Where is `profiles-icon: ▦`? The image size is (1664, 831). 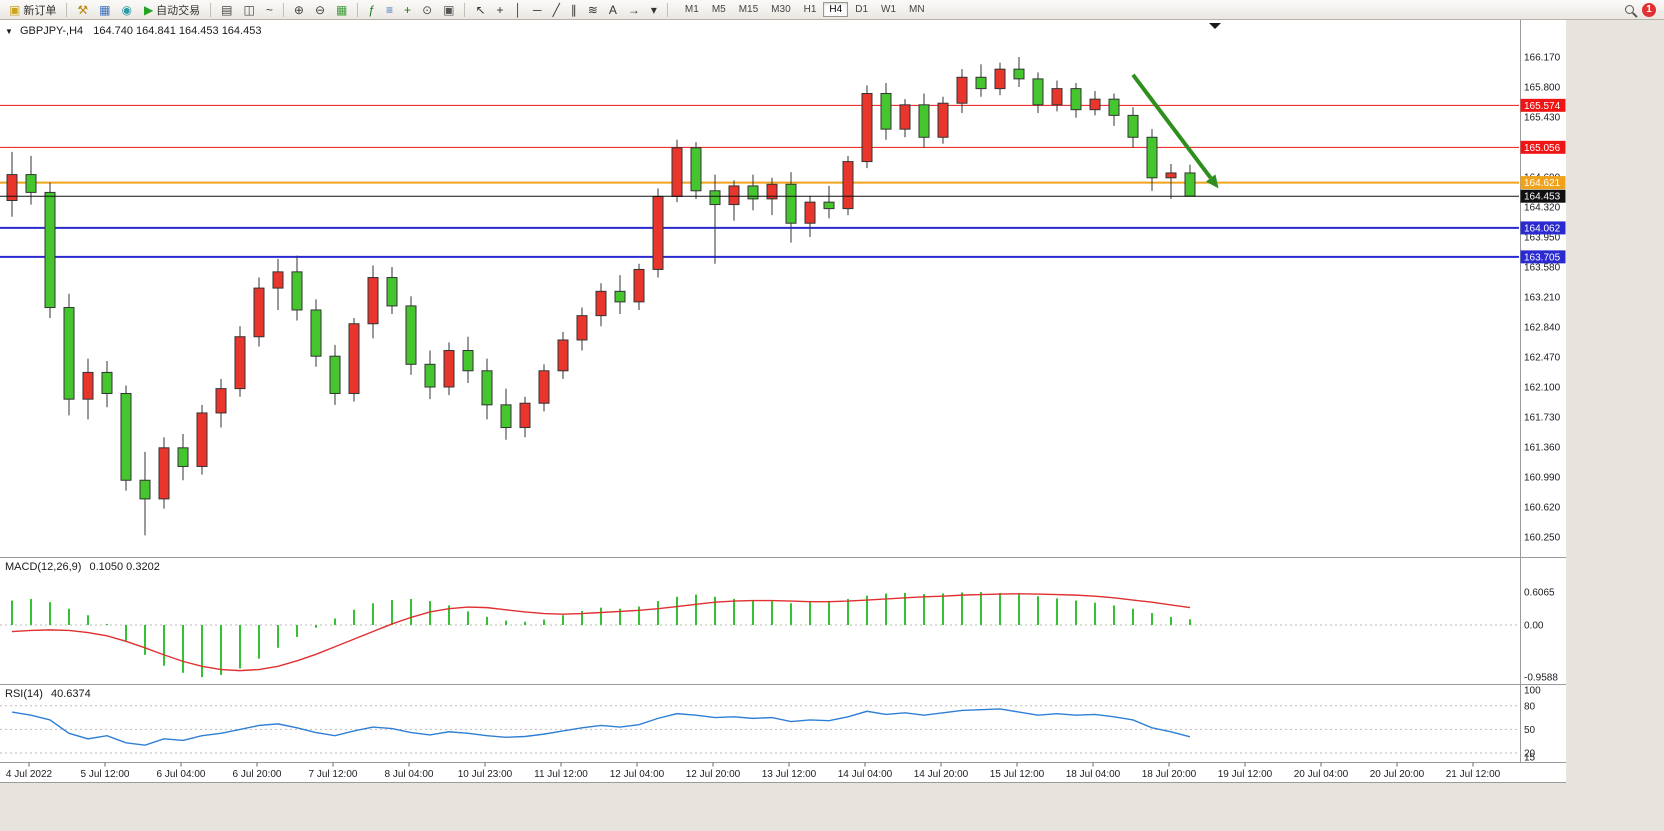
profiles-icon: ▦ is located at coordinates (105, 9).